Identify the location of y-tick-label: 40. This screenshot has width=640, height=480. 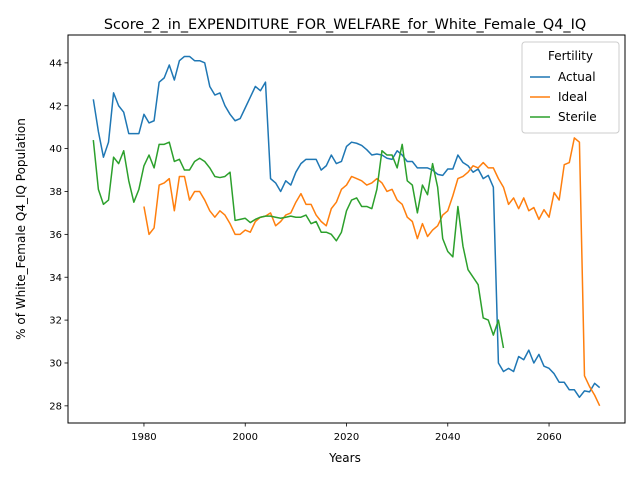
(55, 149).